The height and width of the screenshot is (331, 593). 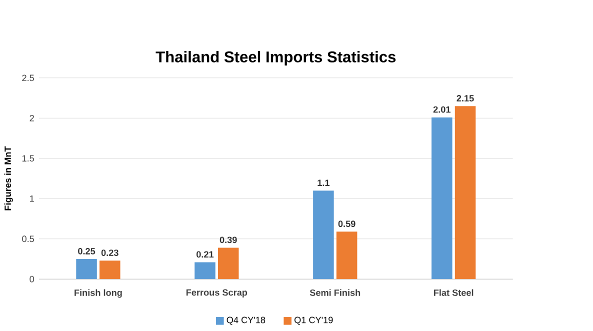 What do you see at coordinates (217, 293) in the screenshot?
I see `x-tick-label: Ferrous Scrap` at bounding box center [217, 293].